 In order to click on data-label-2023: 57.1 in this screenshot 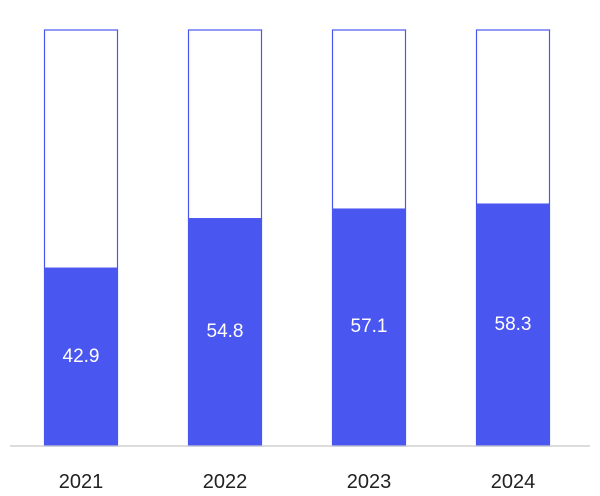, I will do `click(369, 326)`.